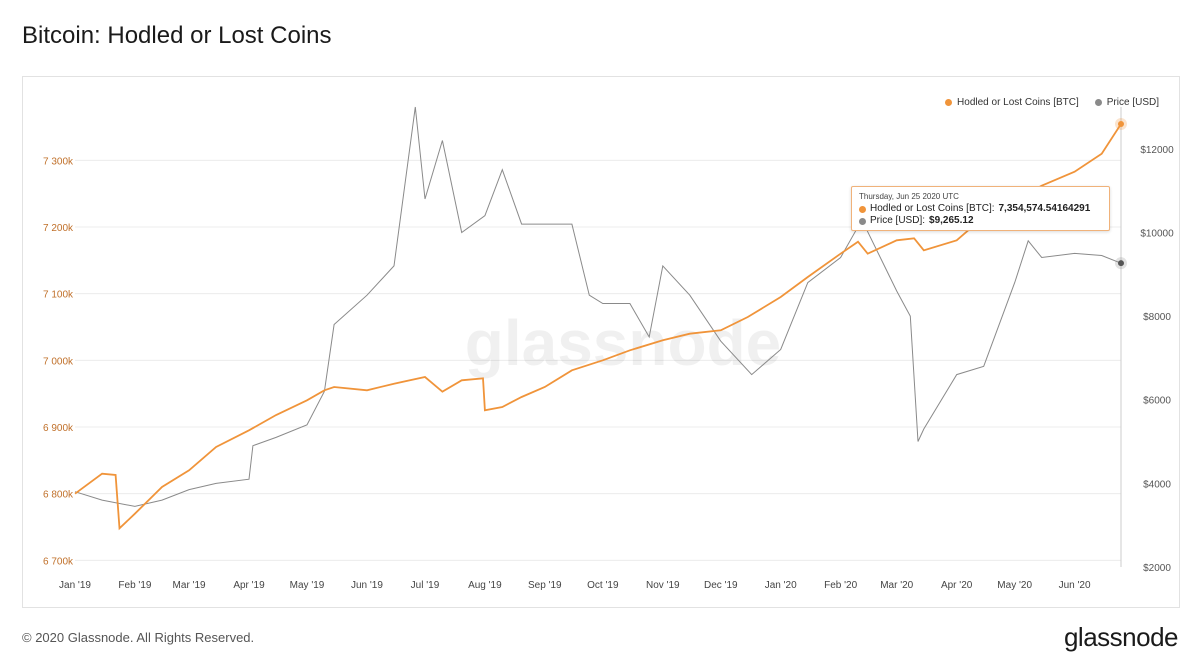  Describe the element at coordinates (1157, 233) in the screenshot. I see `right-axis-tick-label: $10000` at that location.